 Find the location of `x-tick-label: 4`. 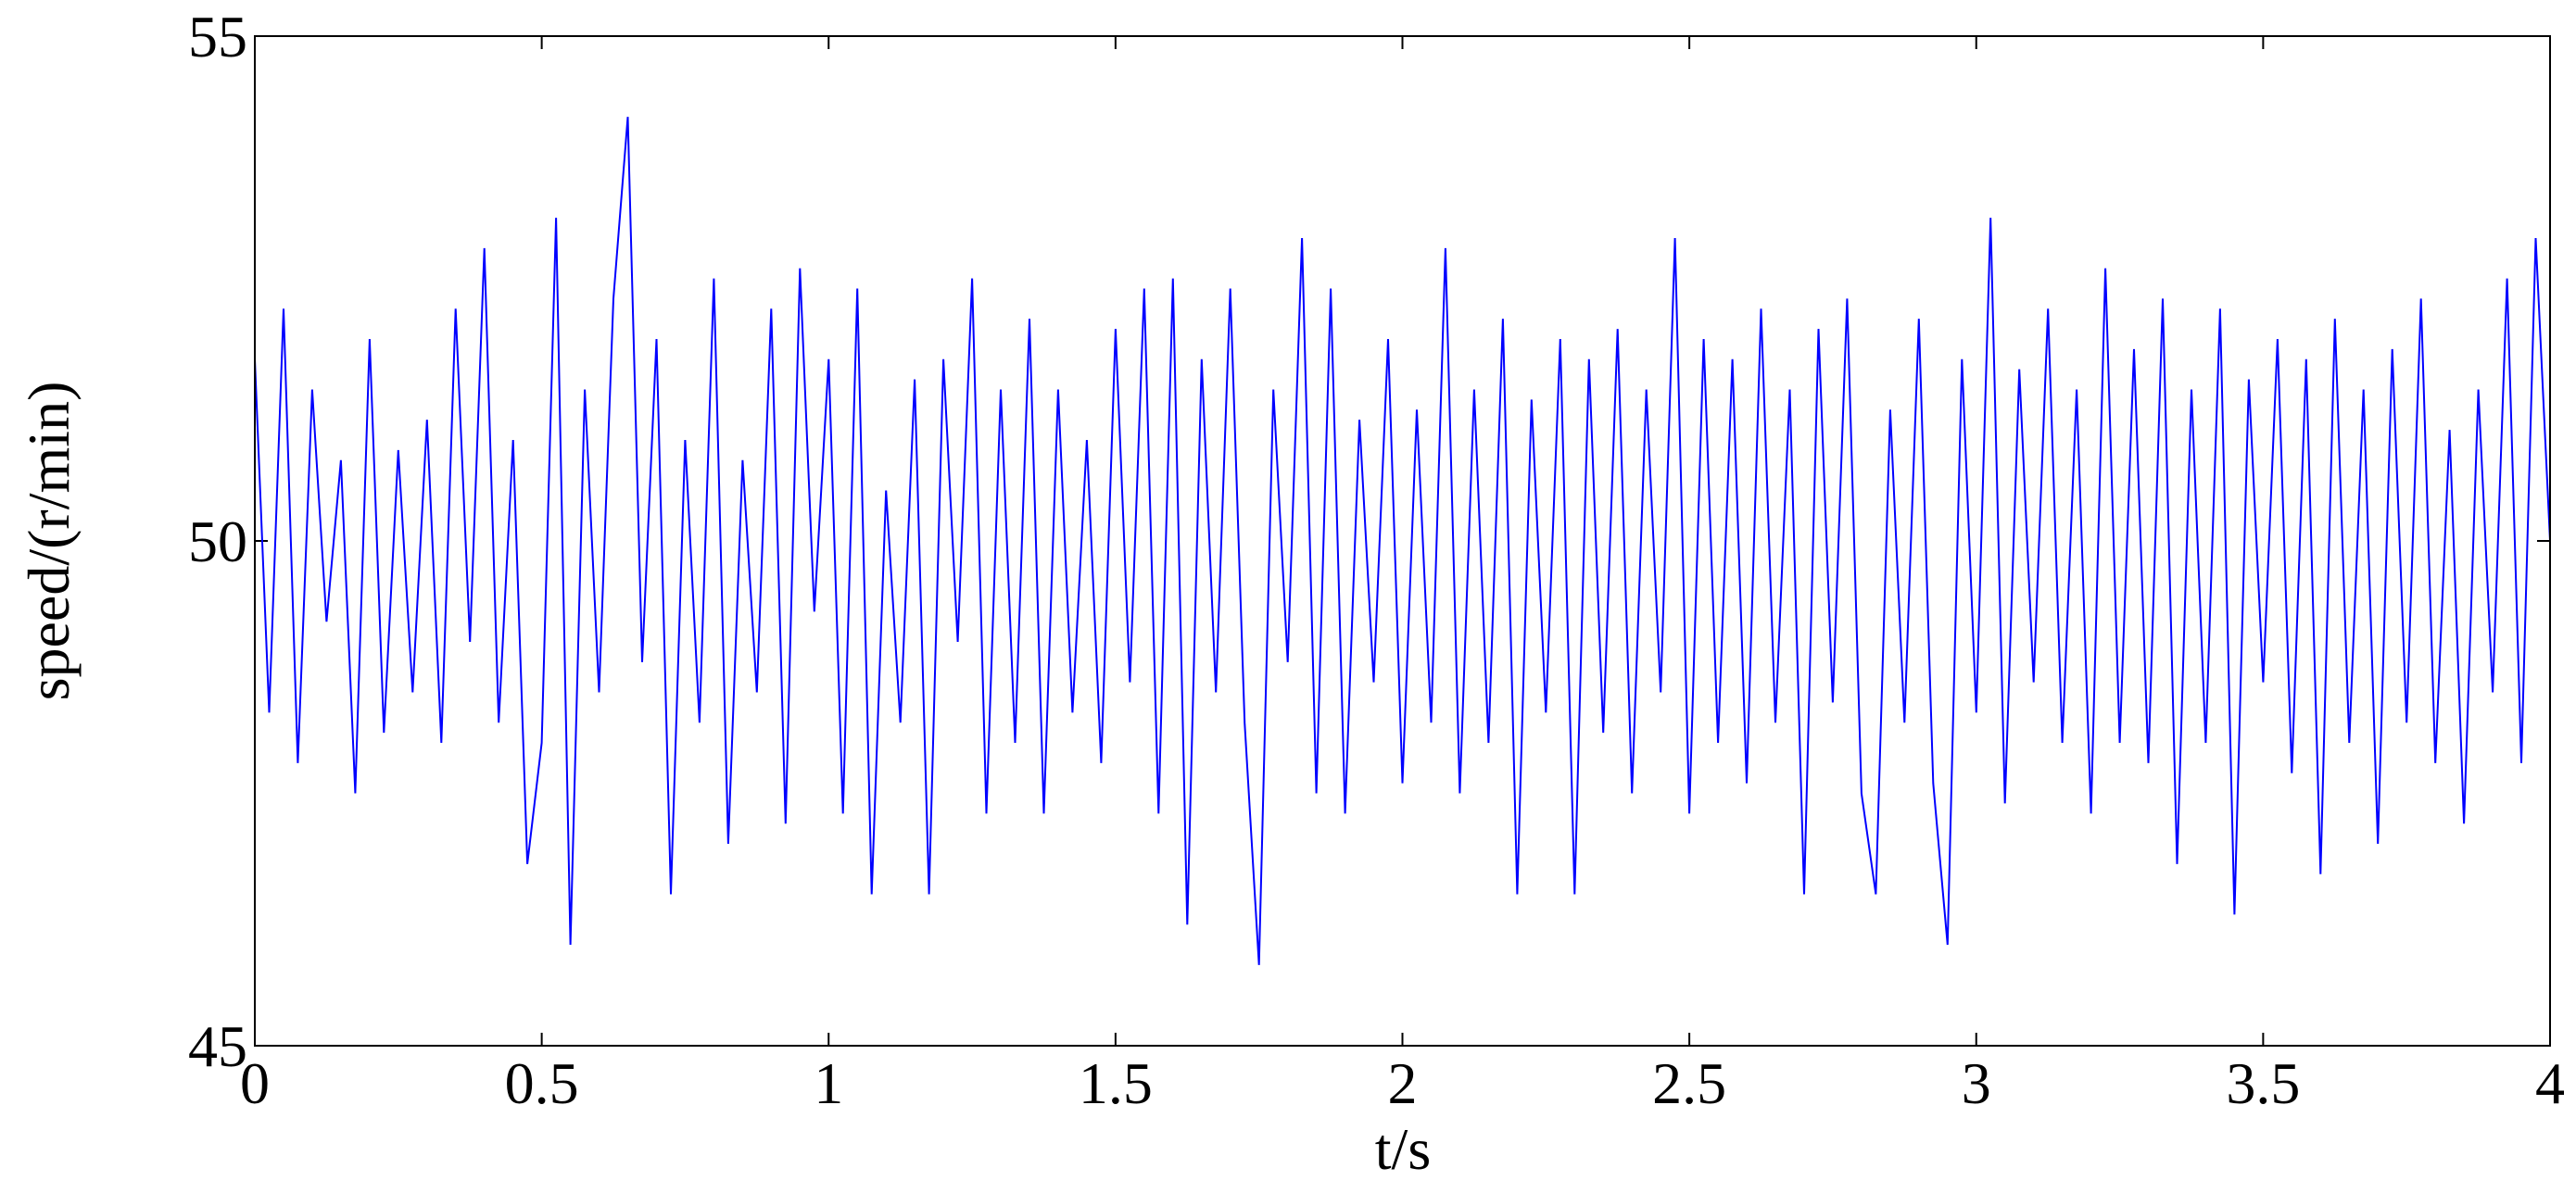

x-tick-label: 4 is located at coordinates (2550, 1083).